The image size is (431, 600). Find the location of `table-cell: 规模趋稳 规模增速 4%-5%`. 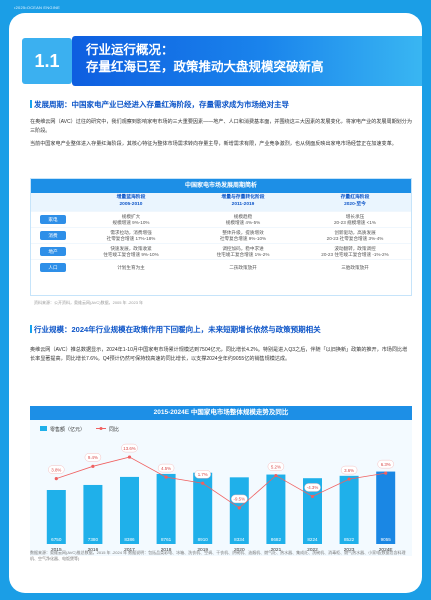

table-cell: 规模趋稳 规模增速 4%-5% is located at coordinates (243, 219).